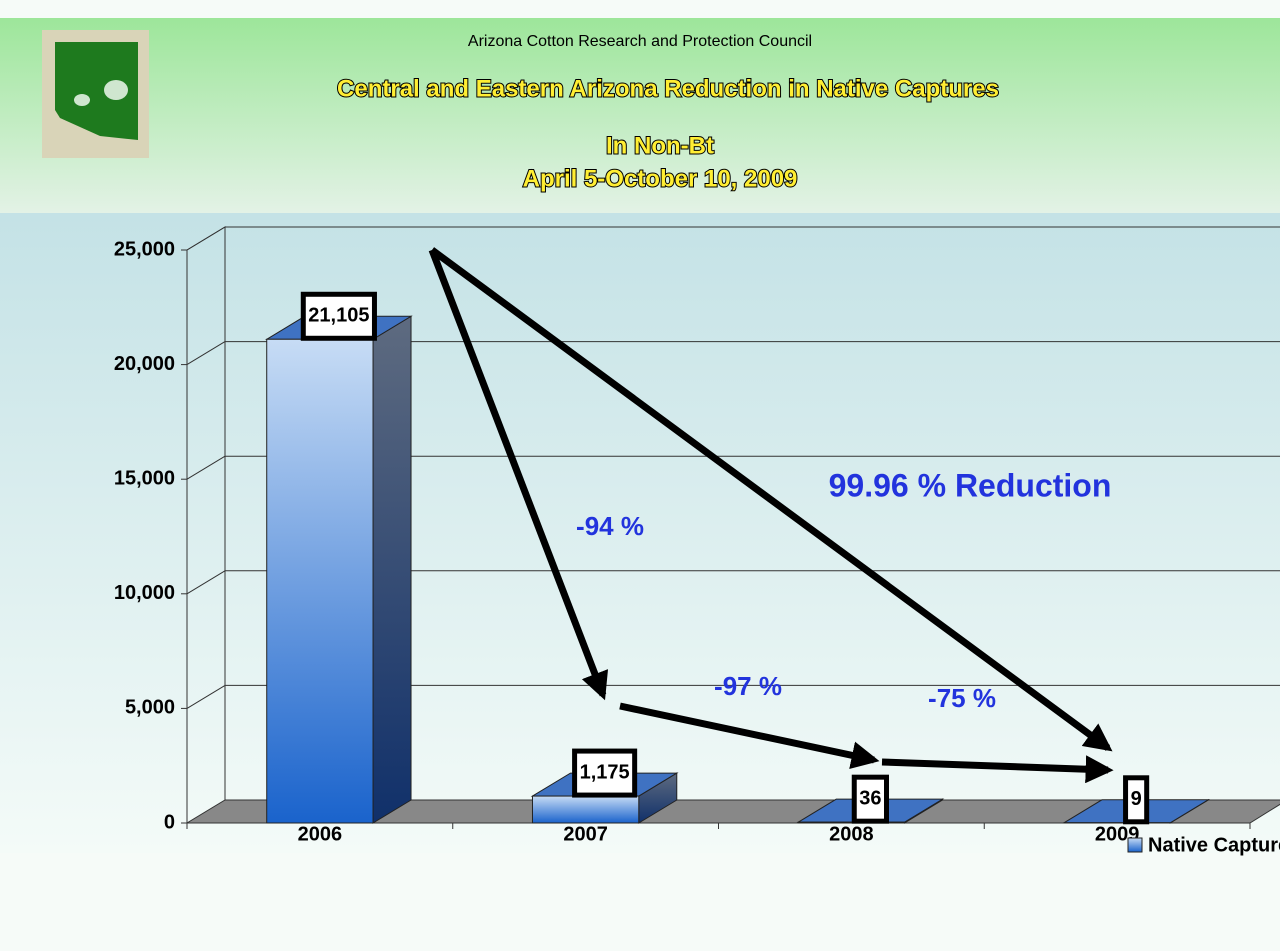 The width and height of the screenshot is (1280, 951). What do you see at coordinates (144, 249) in the screenshot?
I see `y-tick-label: 25,000` at bounding box center [144, 249].